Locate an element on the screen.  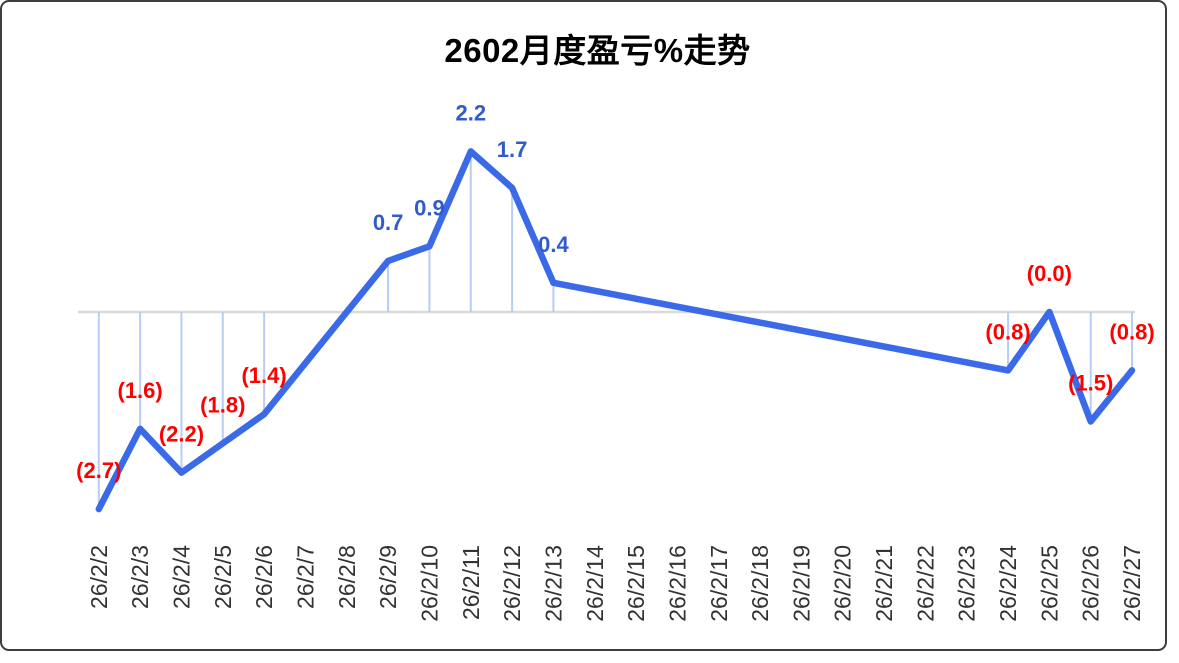
x-axis-label: 26/2/10 is located at coordinates (429, 583).